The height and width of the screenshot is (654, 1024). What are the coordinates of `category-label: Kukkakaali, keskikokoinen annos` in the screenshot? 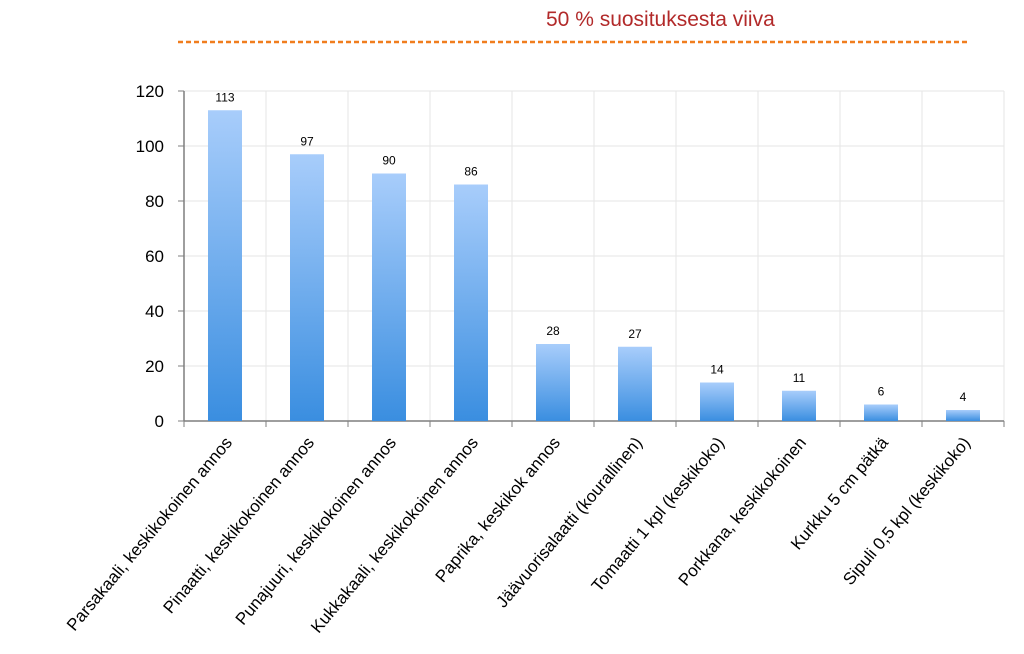 It's located at (394, 534).